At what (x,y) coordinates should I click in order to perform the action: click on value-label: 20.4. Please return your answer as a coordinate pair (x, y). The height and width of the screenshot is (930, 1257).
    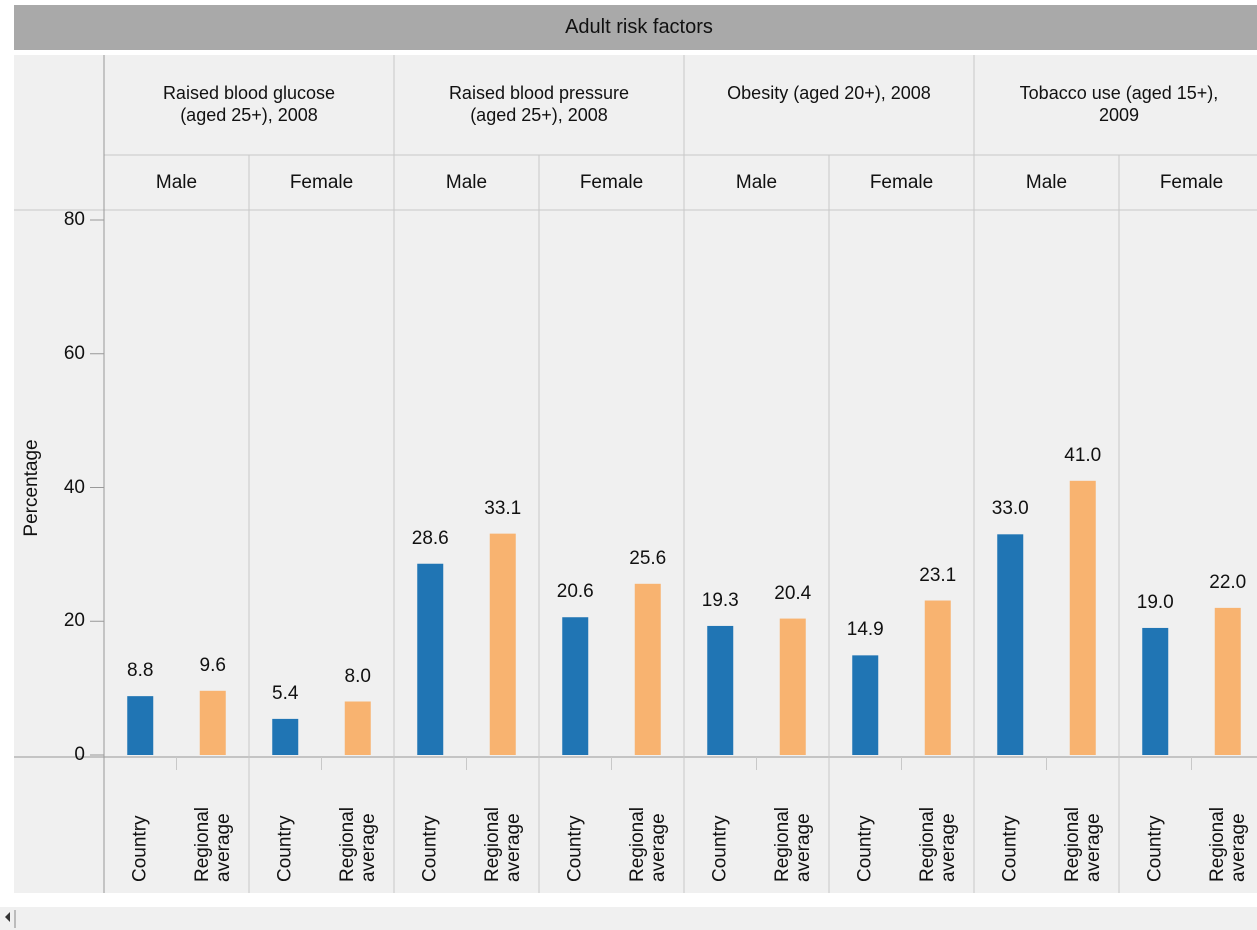
    Looking at the image, I should click on (793, 593).